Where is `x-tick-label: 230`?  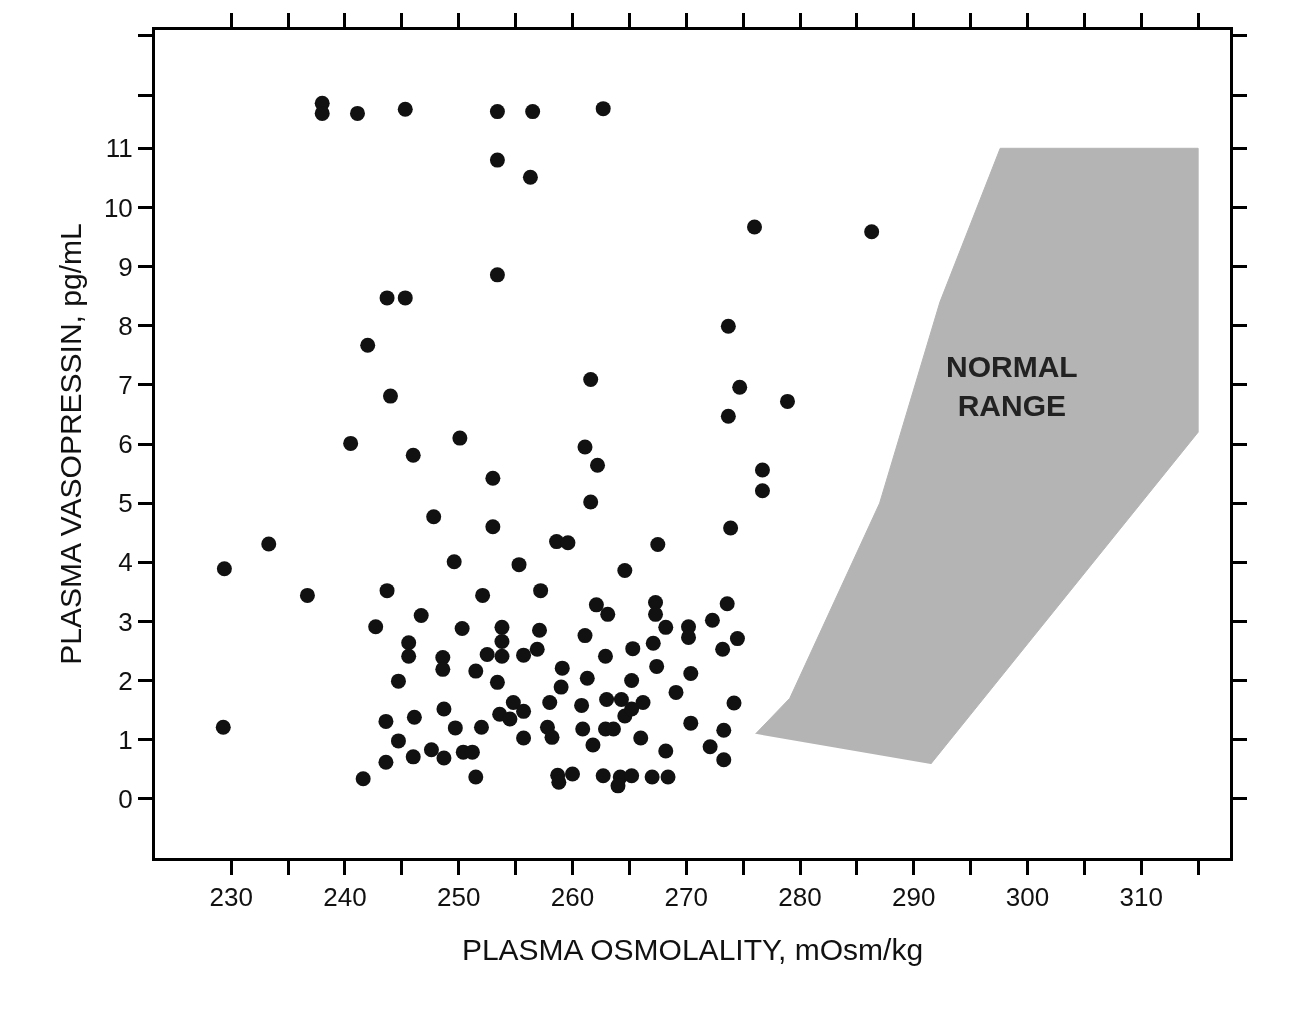
x-tick-label: 230 is located at coordinates (231, 897).